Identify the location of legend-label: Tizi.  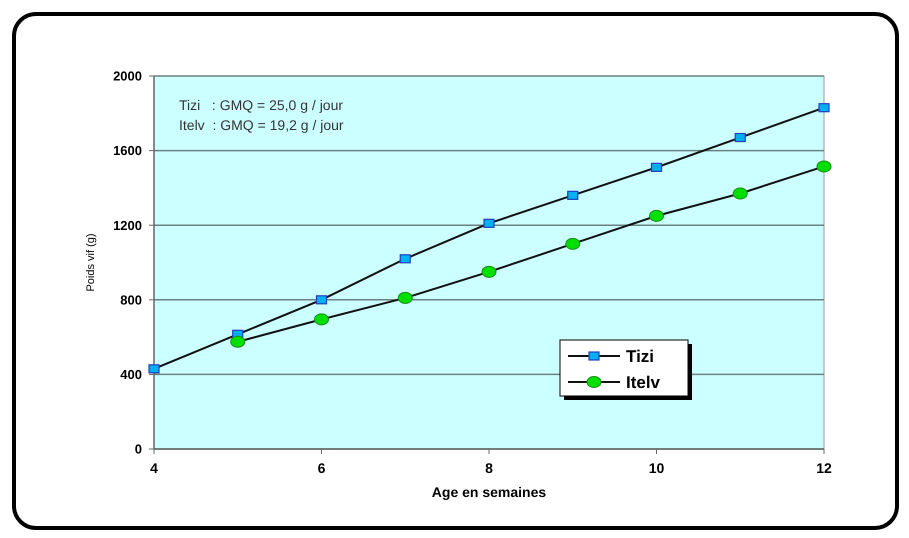
(640, 356).